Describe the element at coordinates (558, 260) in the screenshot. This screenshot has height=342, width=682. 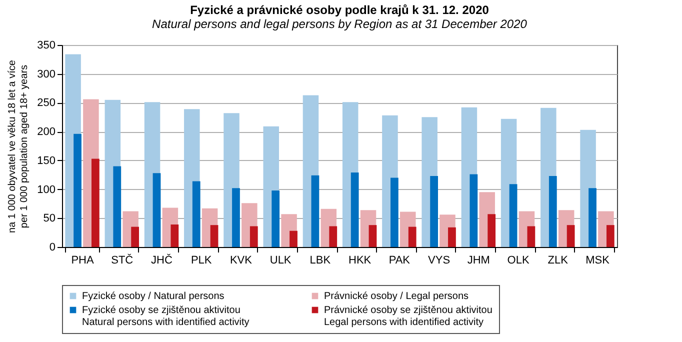
I see `x-tick-label: ZLK` at that location.